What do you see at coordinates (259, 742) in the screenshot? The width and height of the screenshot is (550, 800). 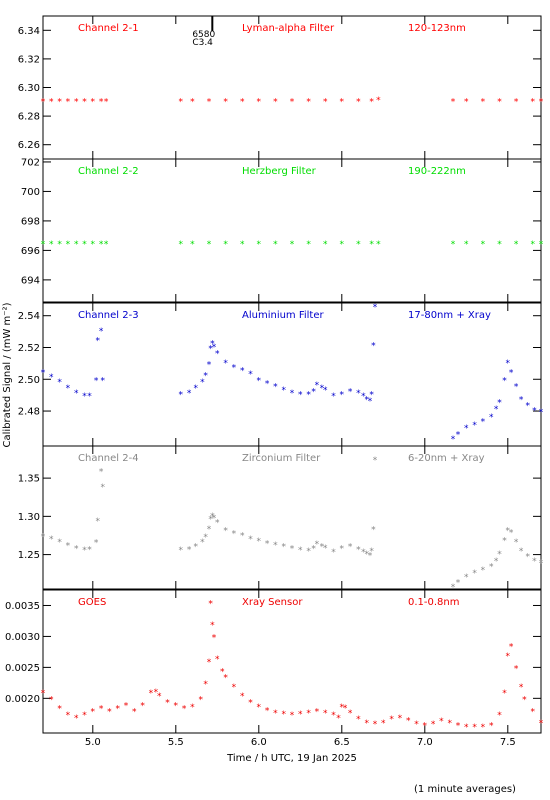 I see `x-tick-label: 6.0` at bounding box center [259, 742].